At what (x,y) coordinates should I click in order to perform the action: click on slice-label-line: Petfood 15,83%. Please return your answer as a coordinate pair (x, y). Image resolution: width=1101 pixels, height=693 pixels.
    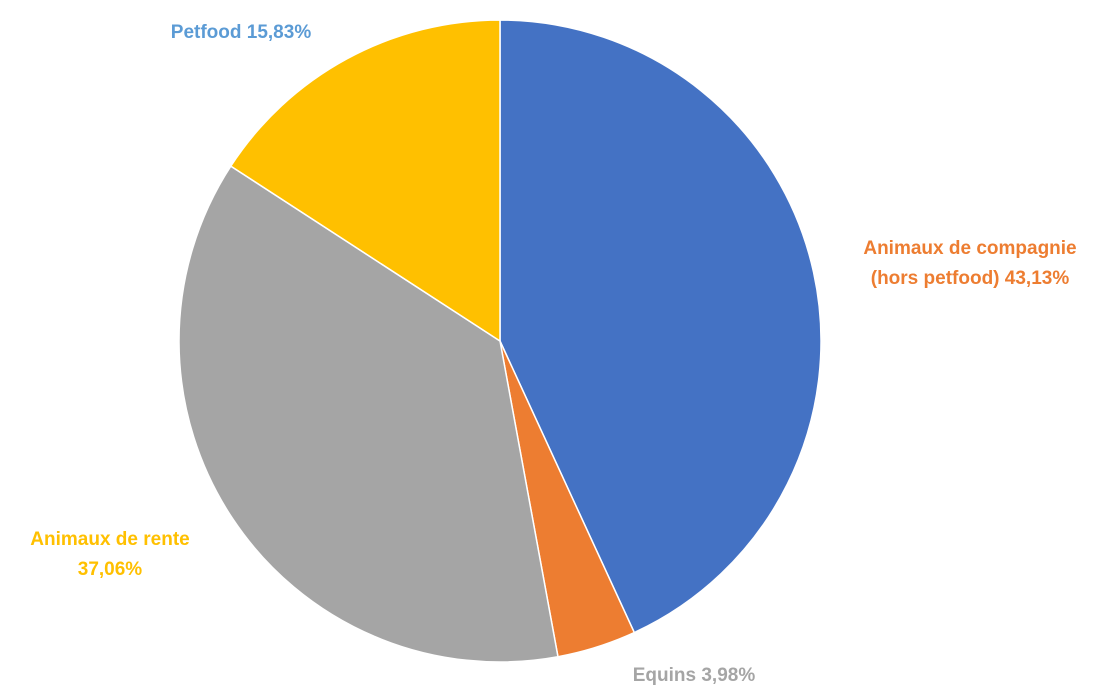
    Looking at the image, I should click on (241, 32).